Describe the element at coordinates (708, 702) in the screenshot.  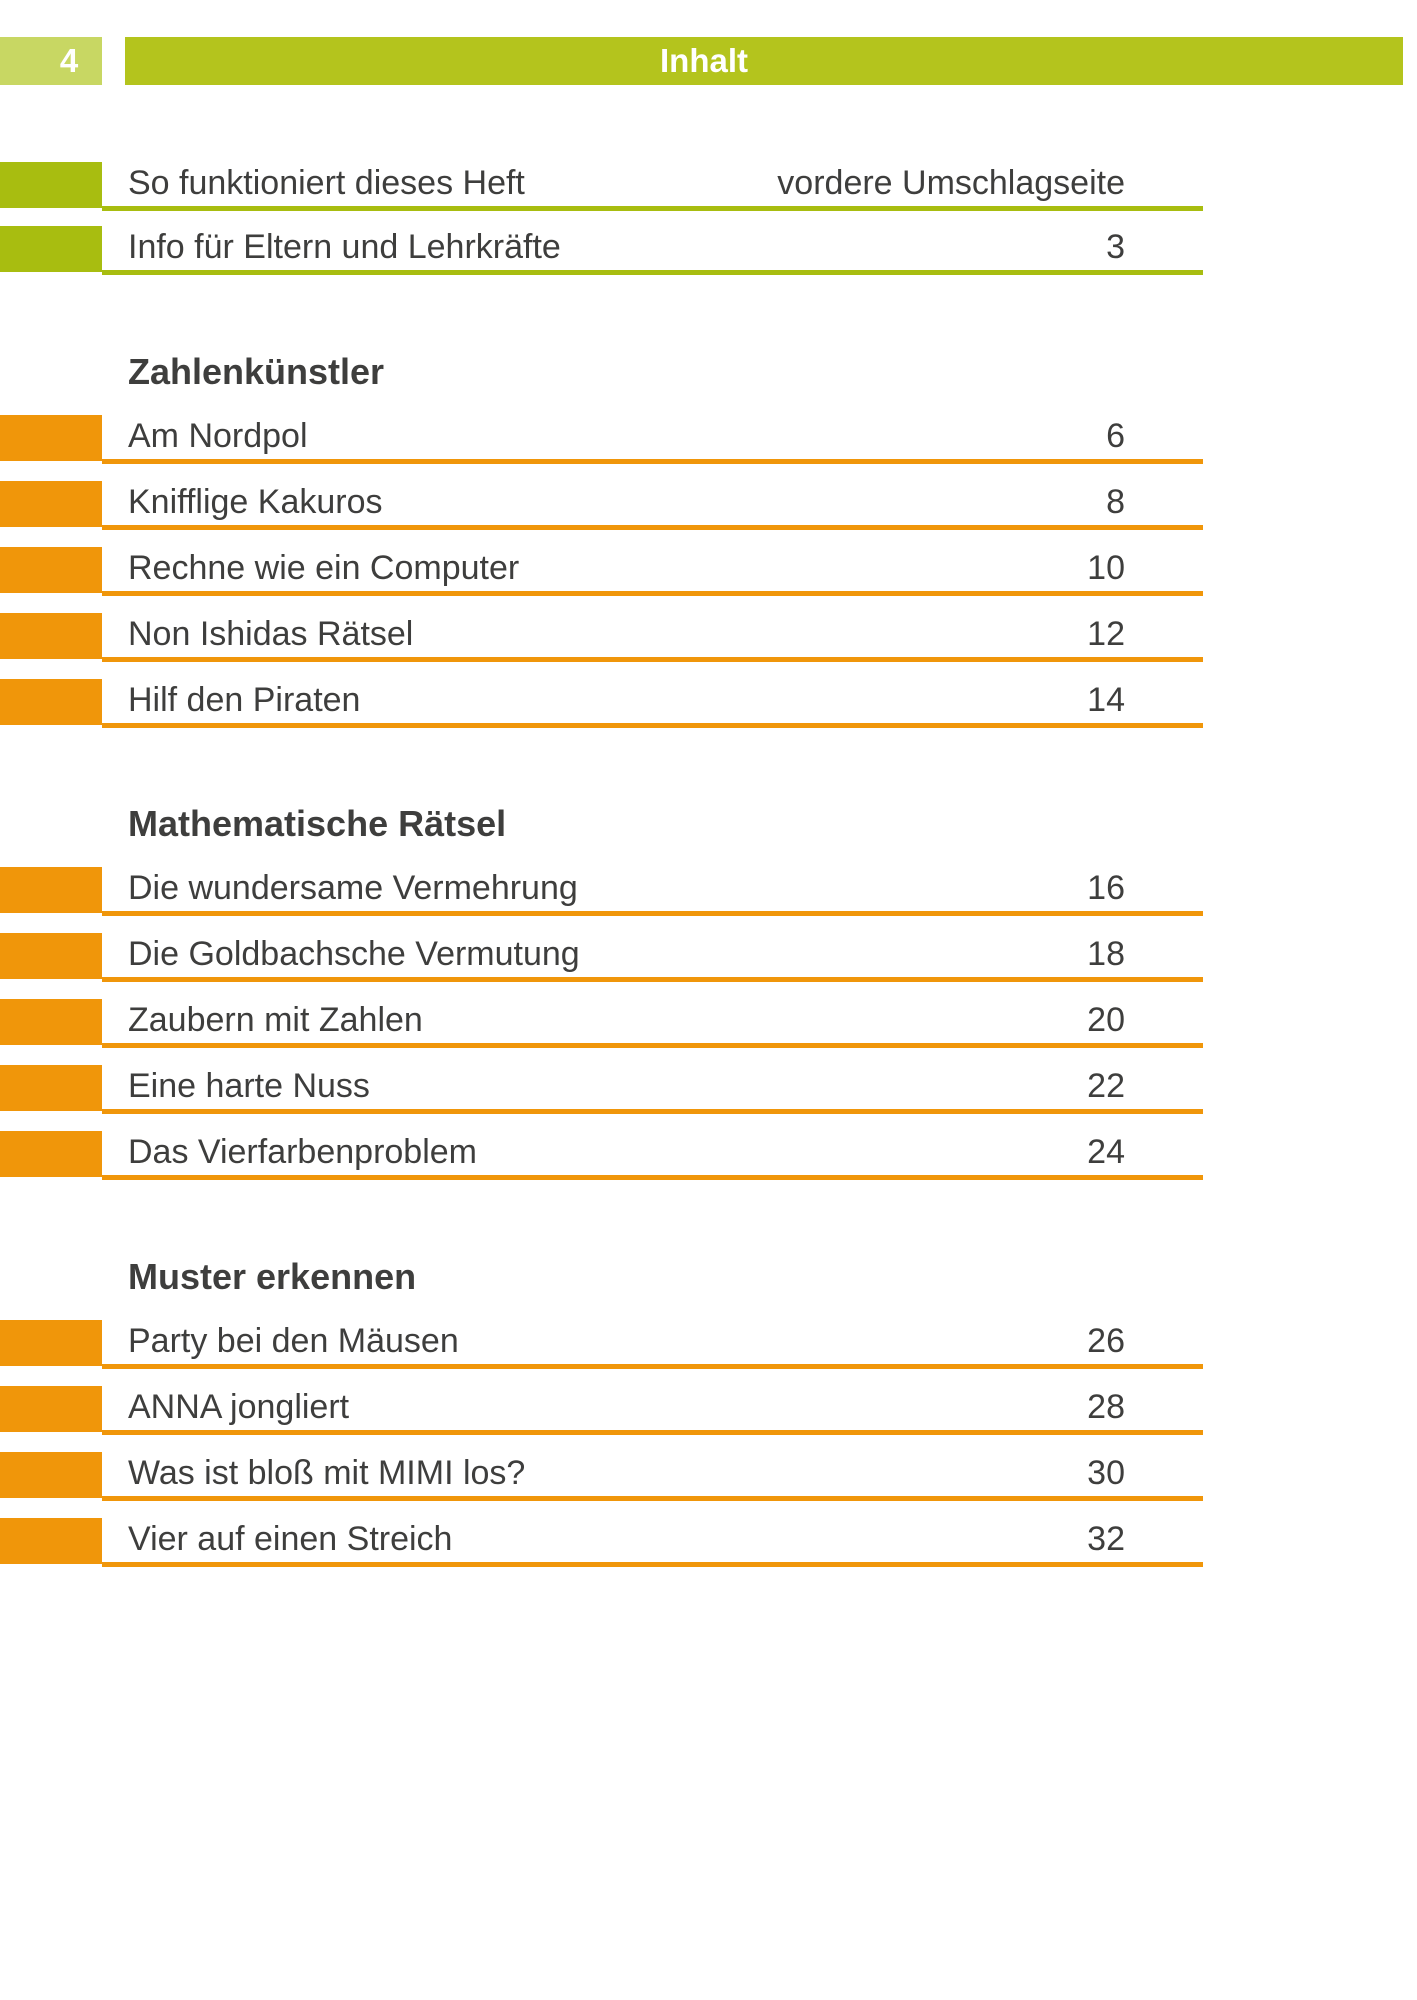
I see `toc-row: Hilf den Piraten 14` at that location.